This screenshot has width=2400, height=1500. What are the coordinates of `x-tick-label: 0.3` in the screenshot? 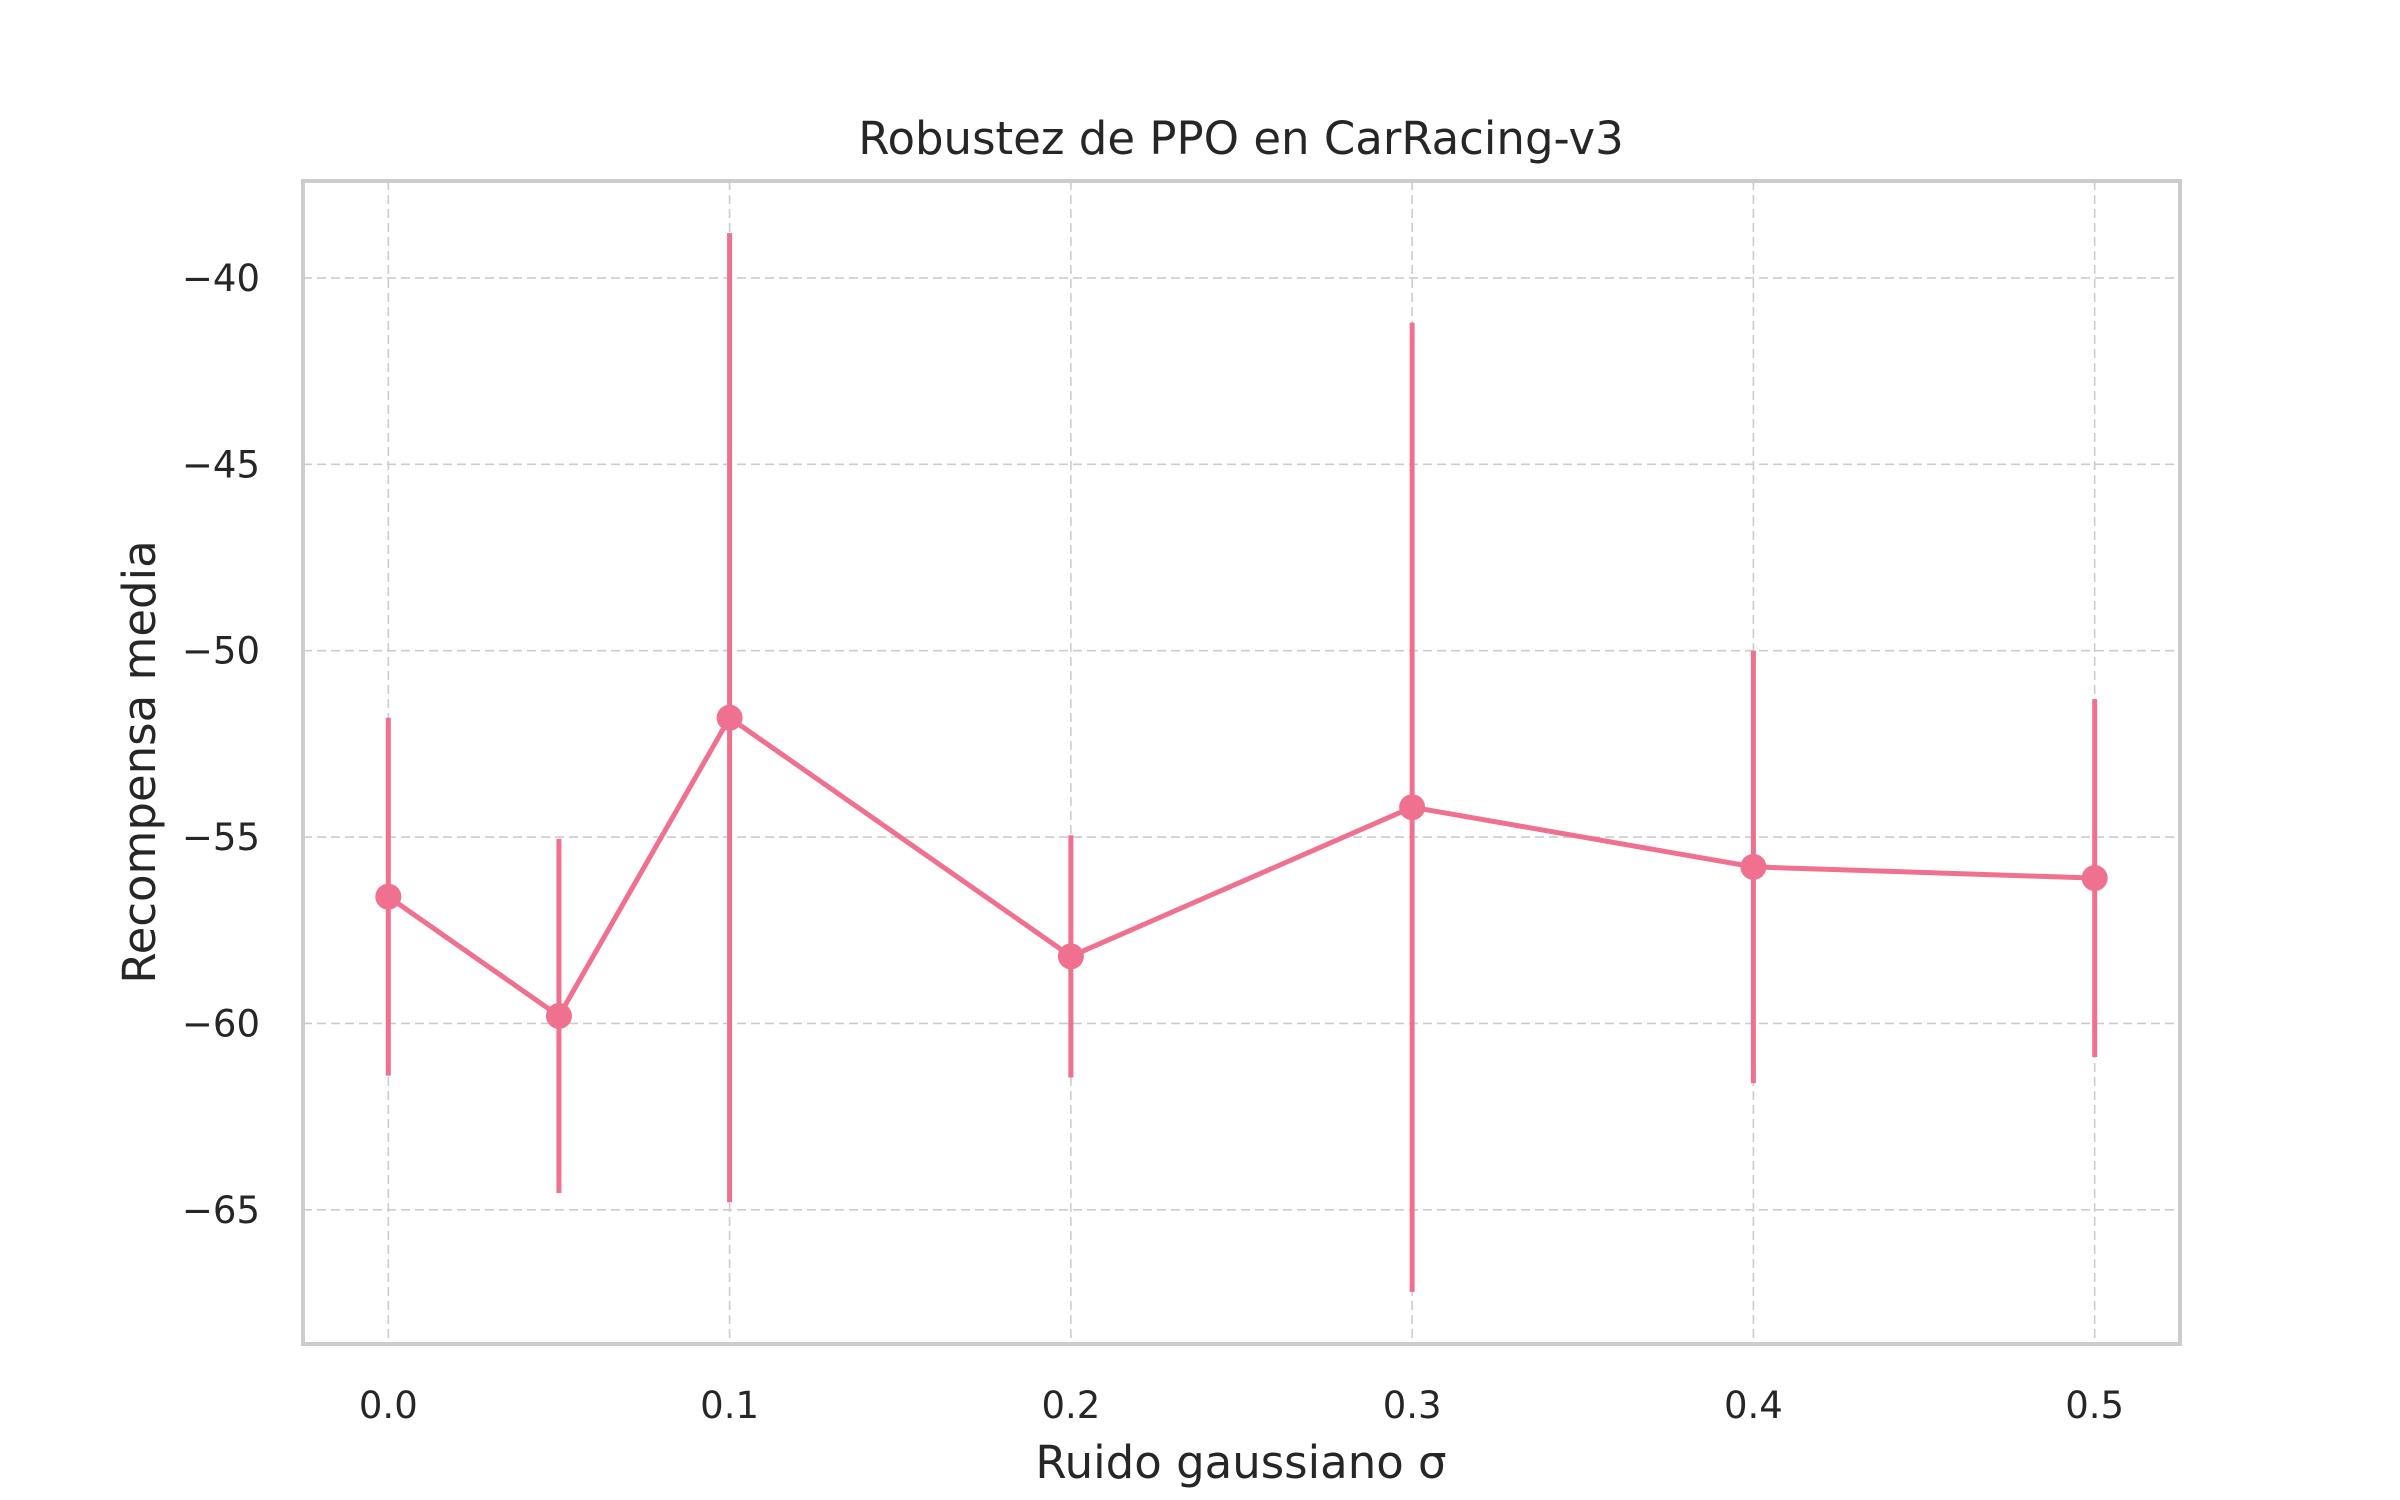 It's located at (1412, 1405).